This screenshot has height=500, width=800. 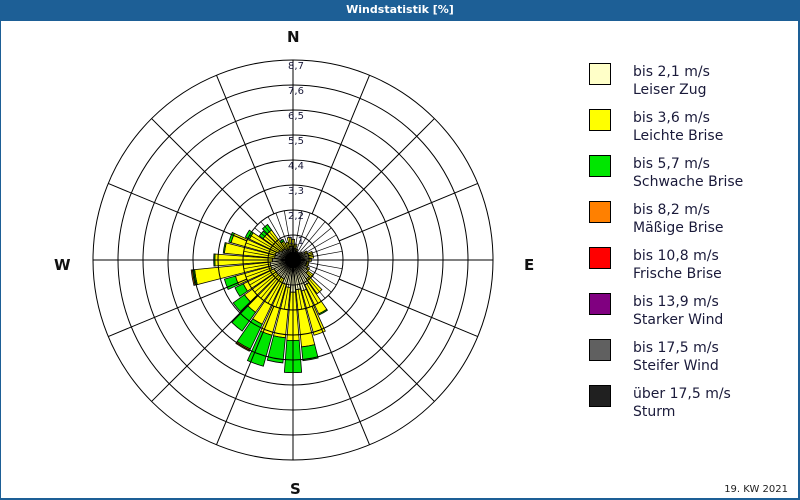 What do you see at coordinates (296, 116) in the screenshot?
I see `radial-tick-label: 6,5` at bounding box center [296, 116].